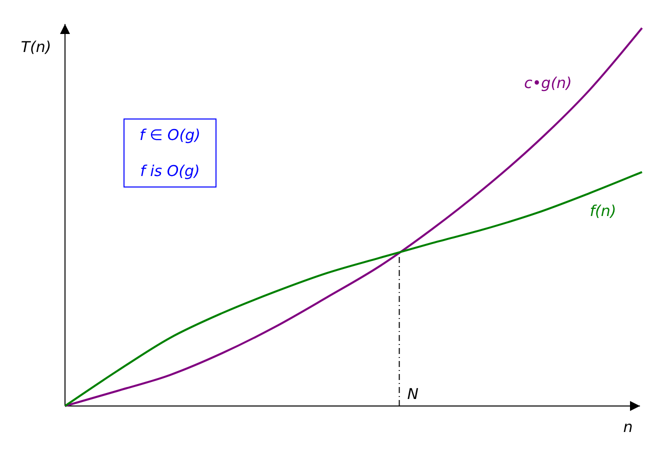 This screenshot has width=670, height=453. What do you see at coordinates (413, 394) in the screenshot?
I see `annotation: N` at bounding box center [413, 394].